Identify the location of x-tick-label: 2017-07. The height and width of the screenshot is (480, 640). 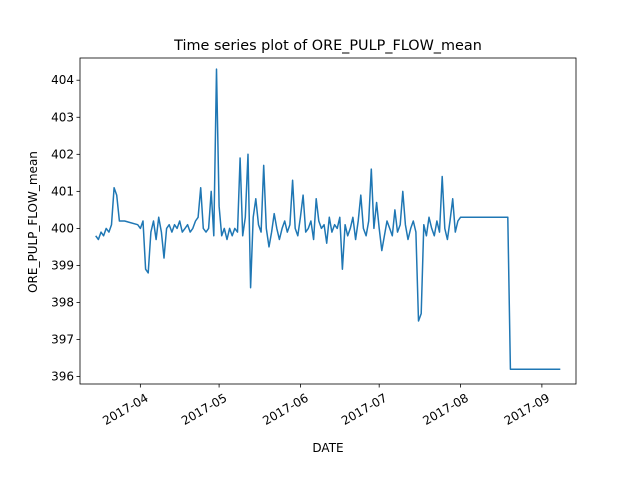
(364, 409).